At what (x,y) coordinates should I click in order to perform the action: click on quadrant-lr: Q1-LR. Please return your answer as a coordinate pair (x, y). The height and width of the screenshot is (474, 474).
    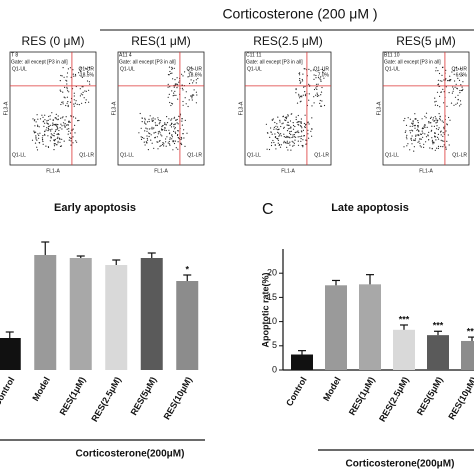
    Looking at the image, I should click on (459, 155).